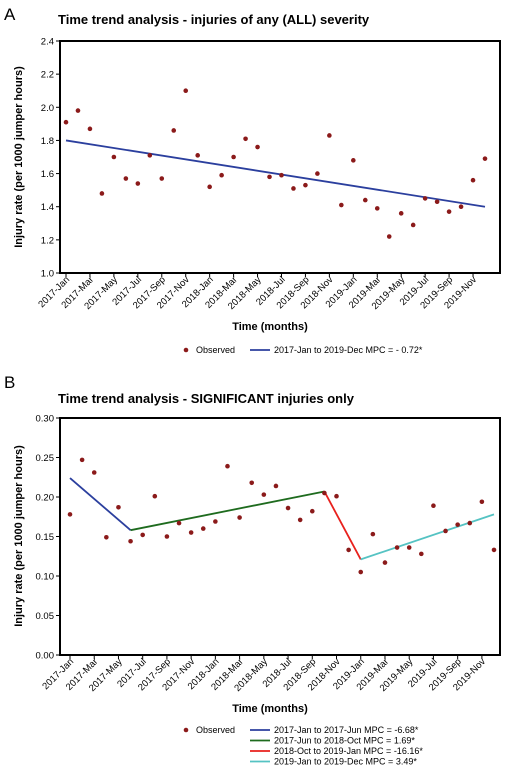 The height and width of the screenshot is (770, 520). I want to click on legend-label-fit-b-4: 2019-Jan to 2019-Dec MPC = 3.49*, so click(345, 762).